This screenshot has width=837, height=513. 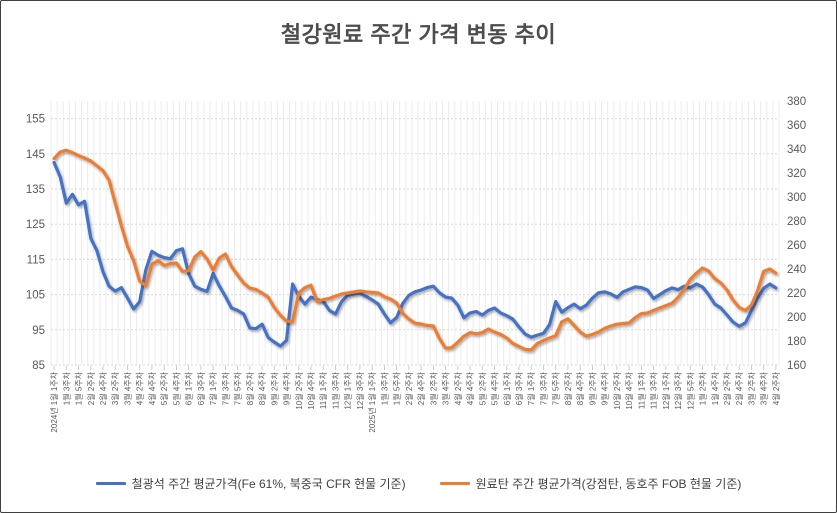 What do you see at coordinates (35, 155) in the screenshot?
I see `y-axis-left-tick-label: 145` at bounding box center [35, 155].